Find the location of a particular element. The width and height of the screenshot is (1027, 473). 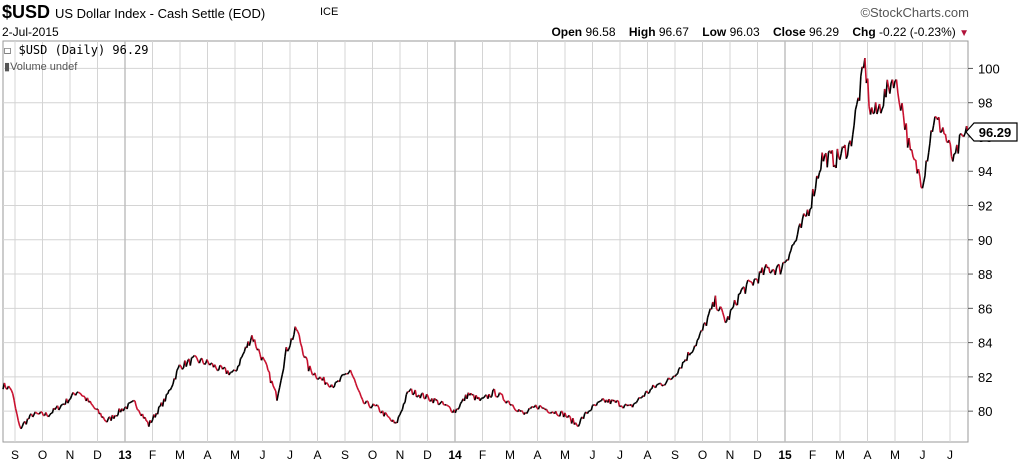

series-legend: ☐ $USD (Daily) 96.29 is located at coordinates (76, 50).